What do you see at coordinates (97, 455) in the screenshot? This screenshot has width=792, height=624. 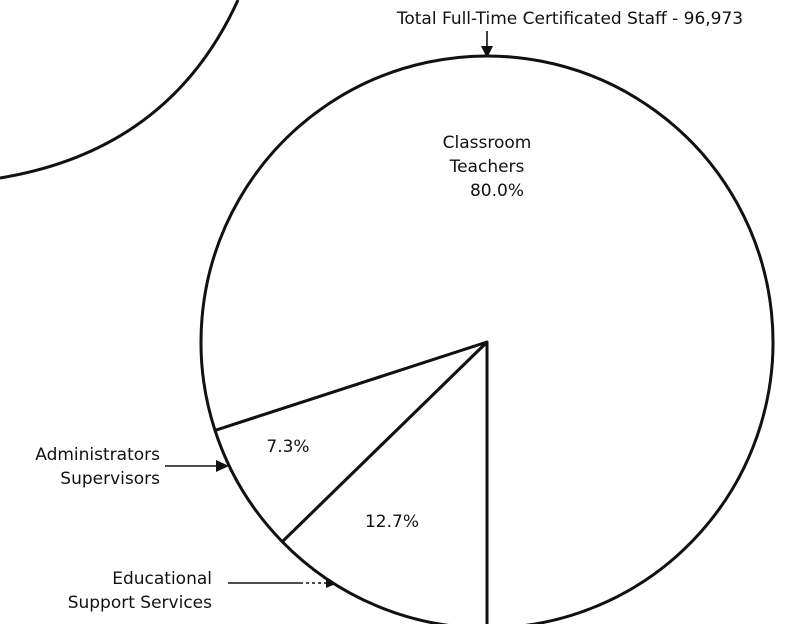 I see `label-line: Administrators` at bounding box center [97, 455].